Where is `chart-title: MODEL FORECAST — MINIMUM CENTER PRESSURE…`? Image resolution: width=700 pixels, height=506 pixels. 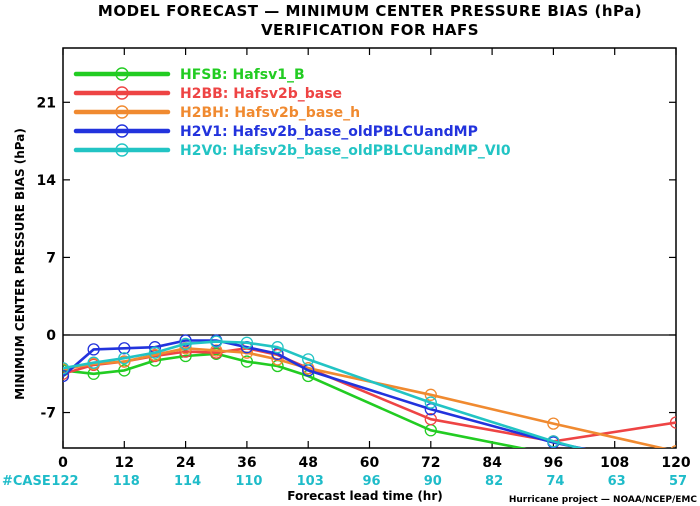 chart-title: MODEL FORECAST — MINIMUM CENTER PRESSURE… is located at coordinates (370, 11).